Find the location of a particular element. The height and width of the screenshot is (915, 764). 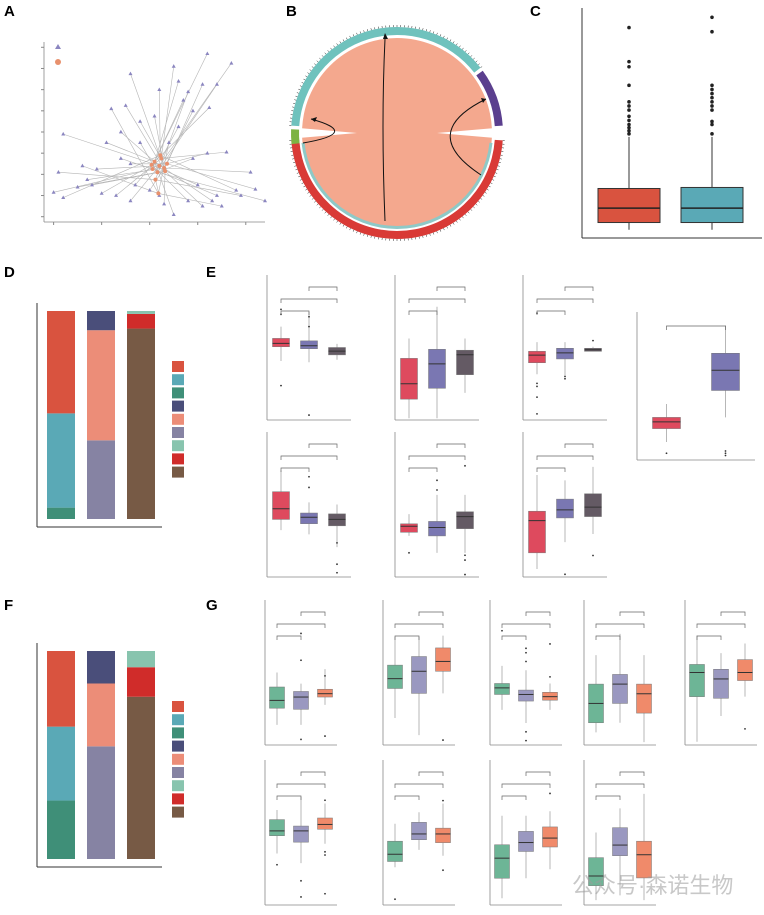

panel-label-e: E is located at coordinates (211, 272).